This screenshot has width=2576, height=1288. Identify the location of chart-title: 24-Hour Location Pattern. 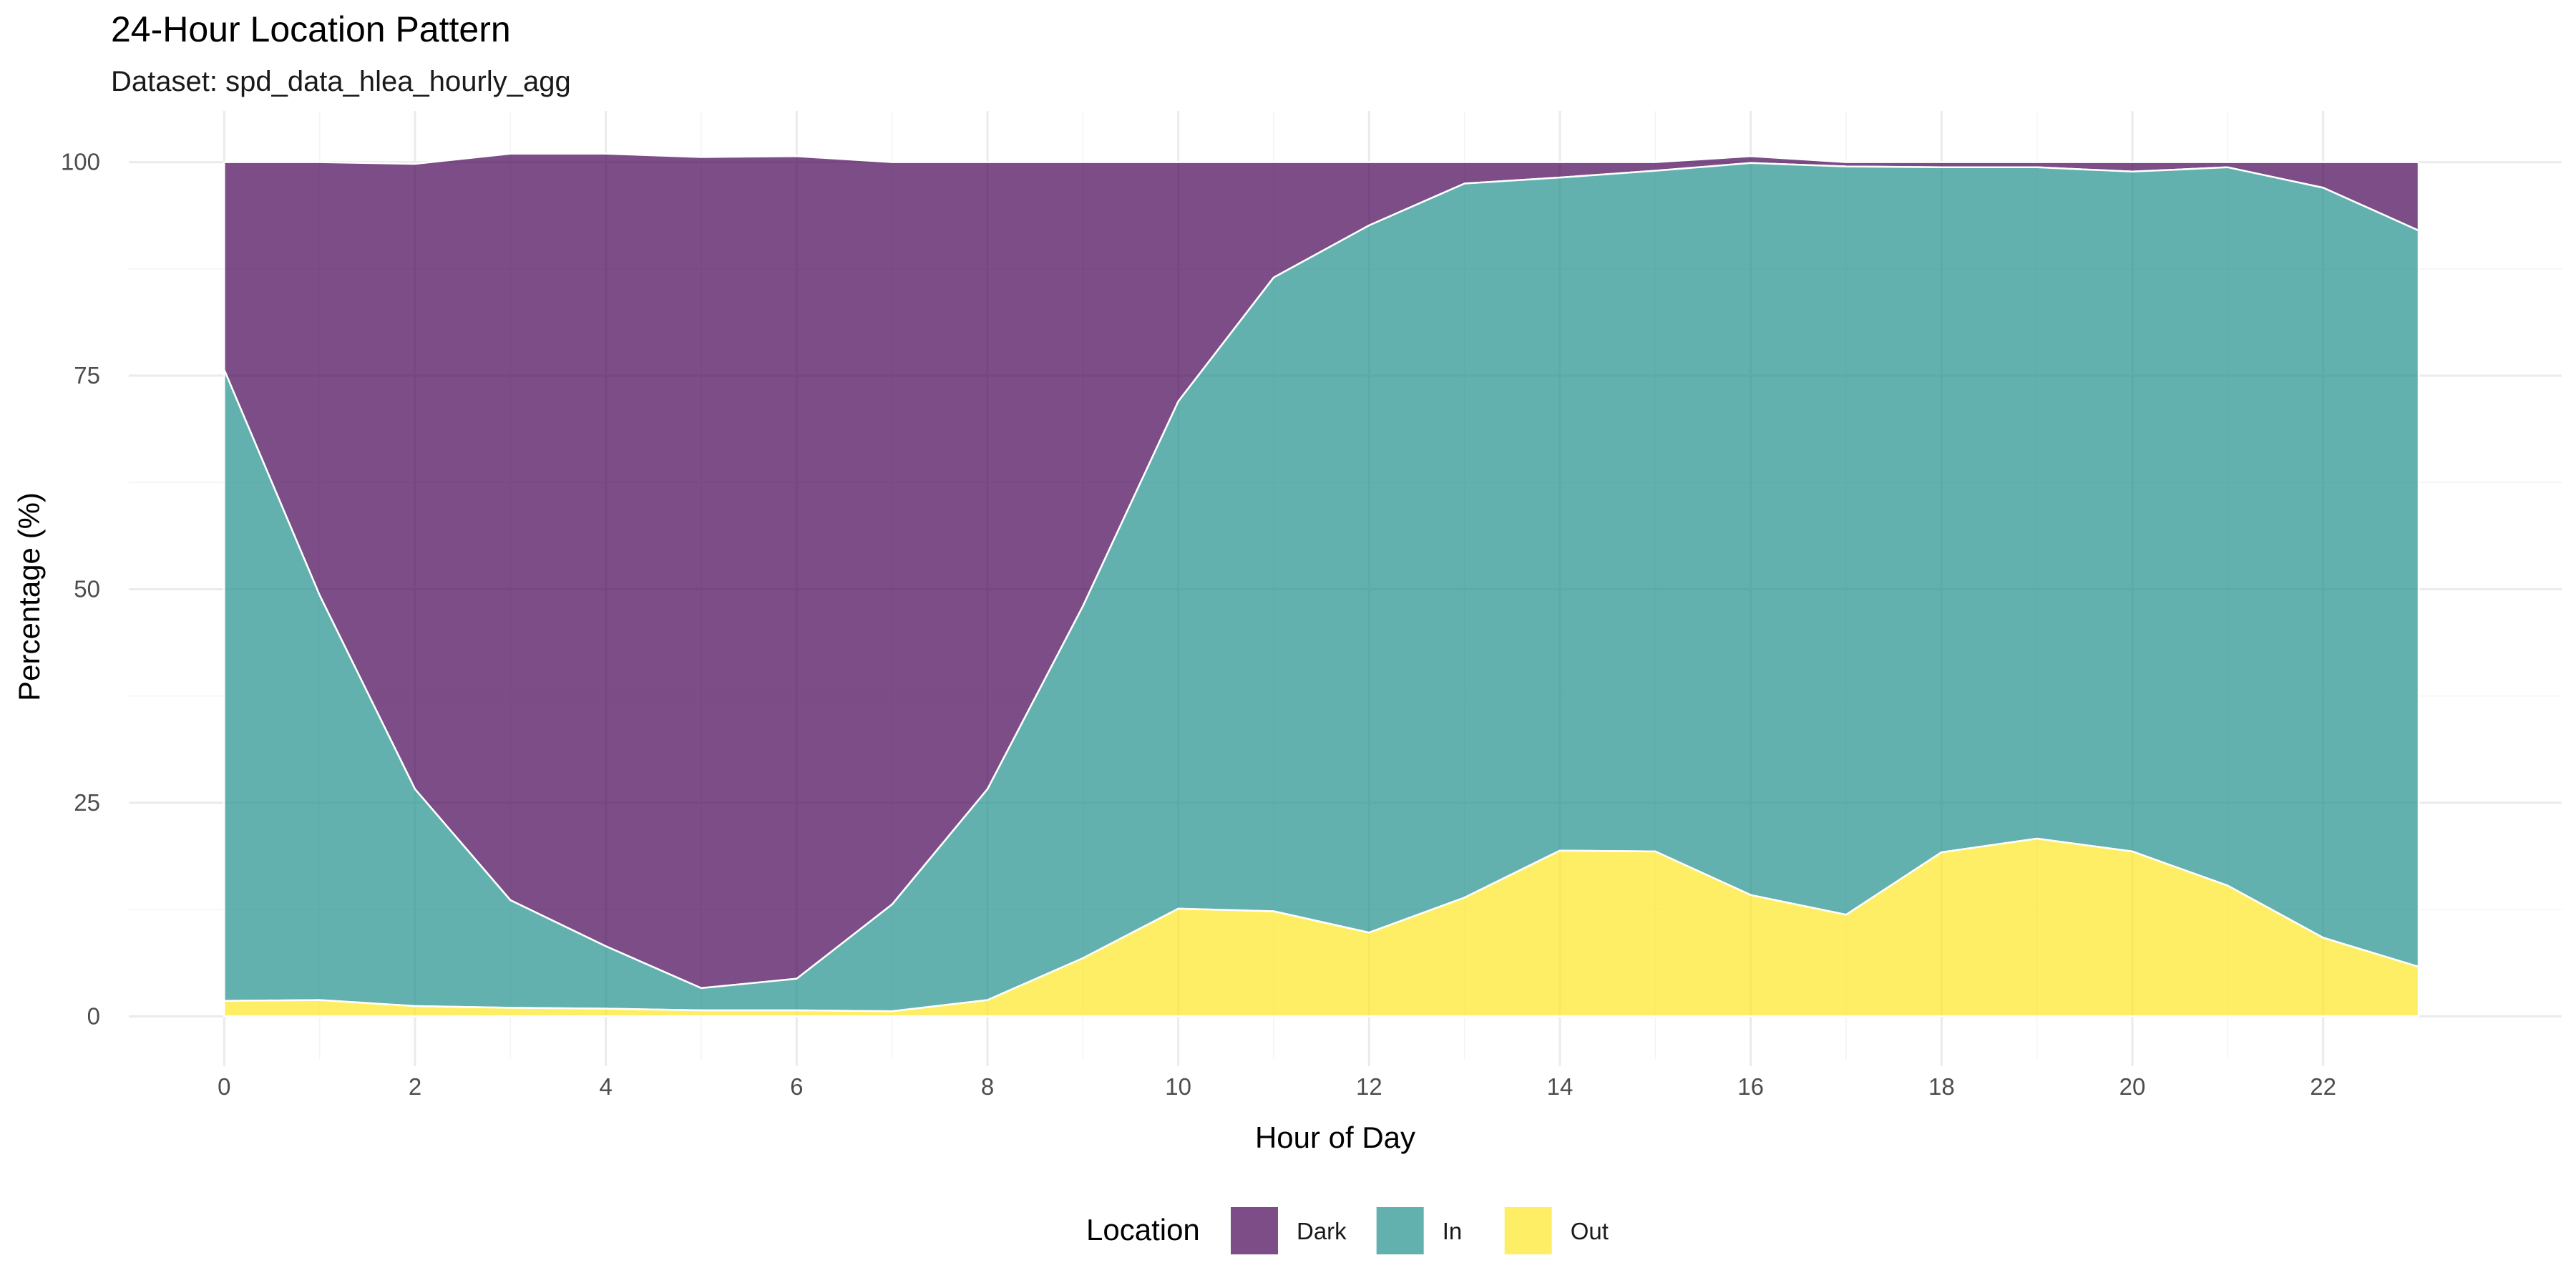
(311, 29).